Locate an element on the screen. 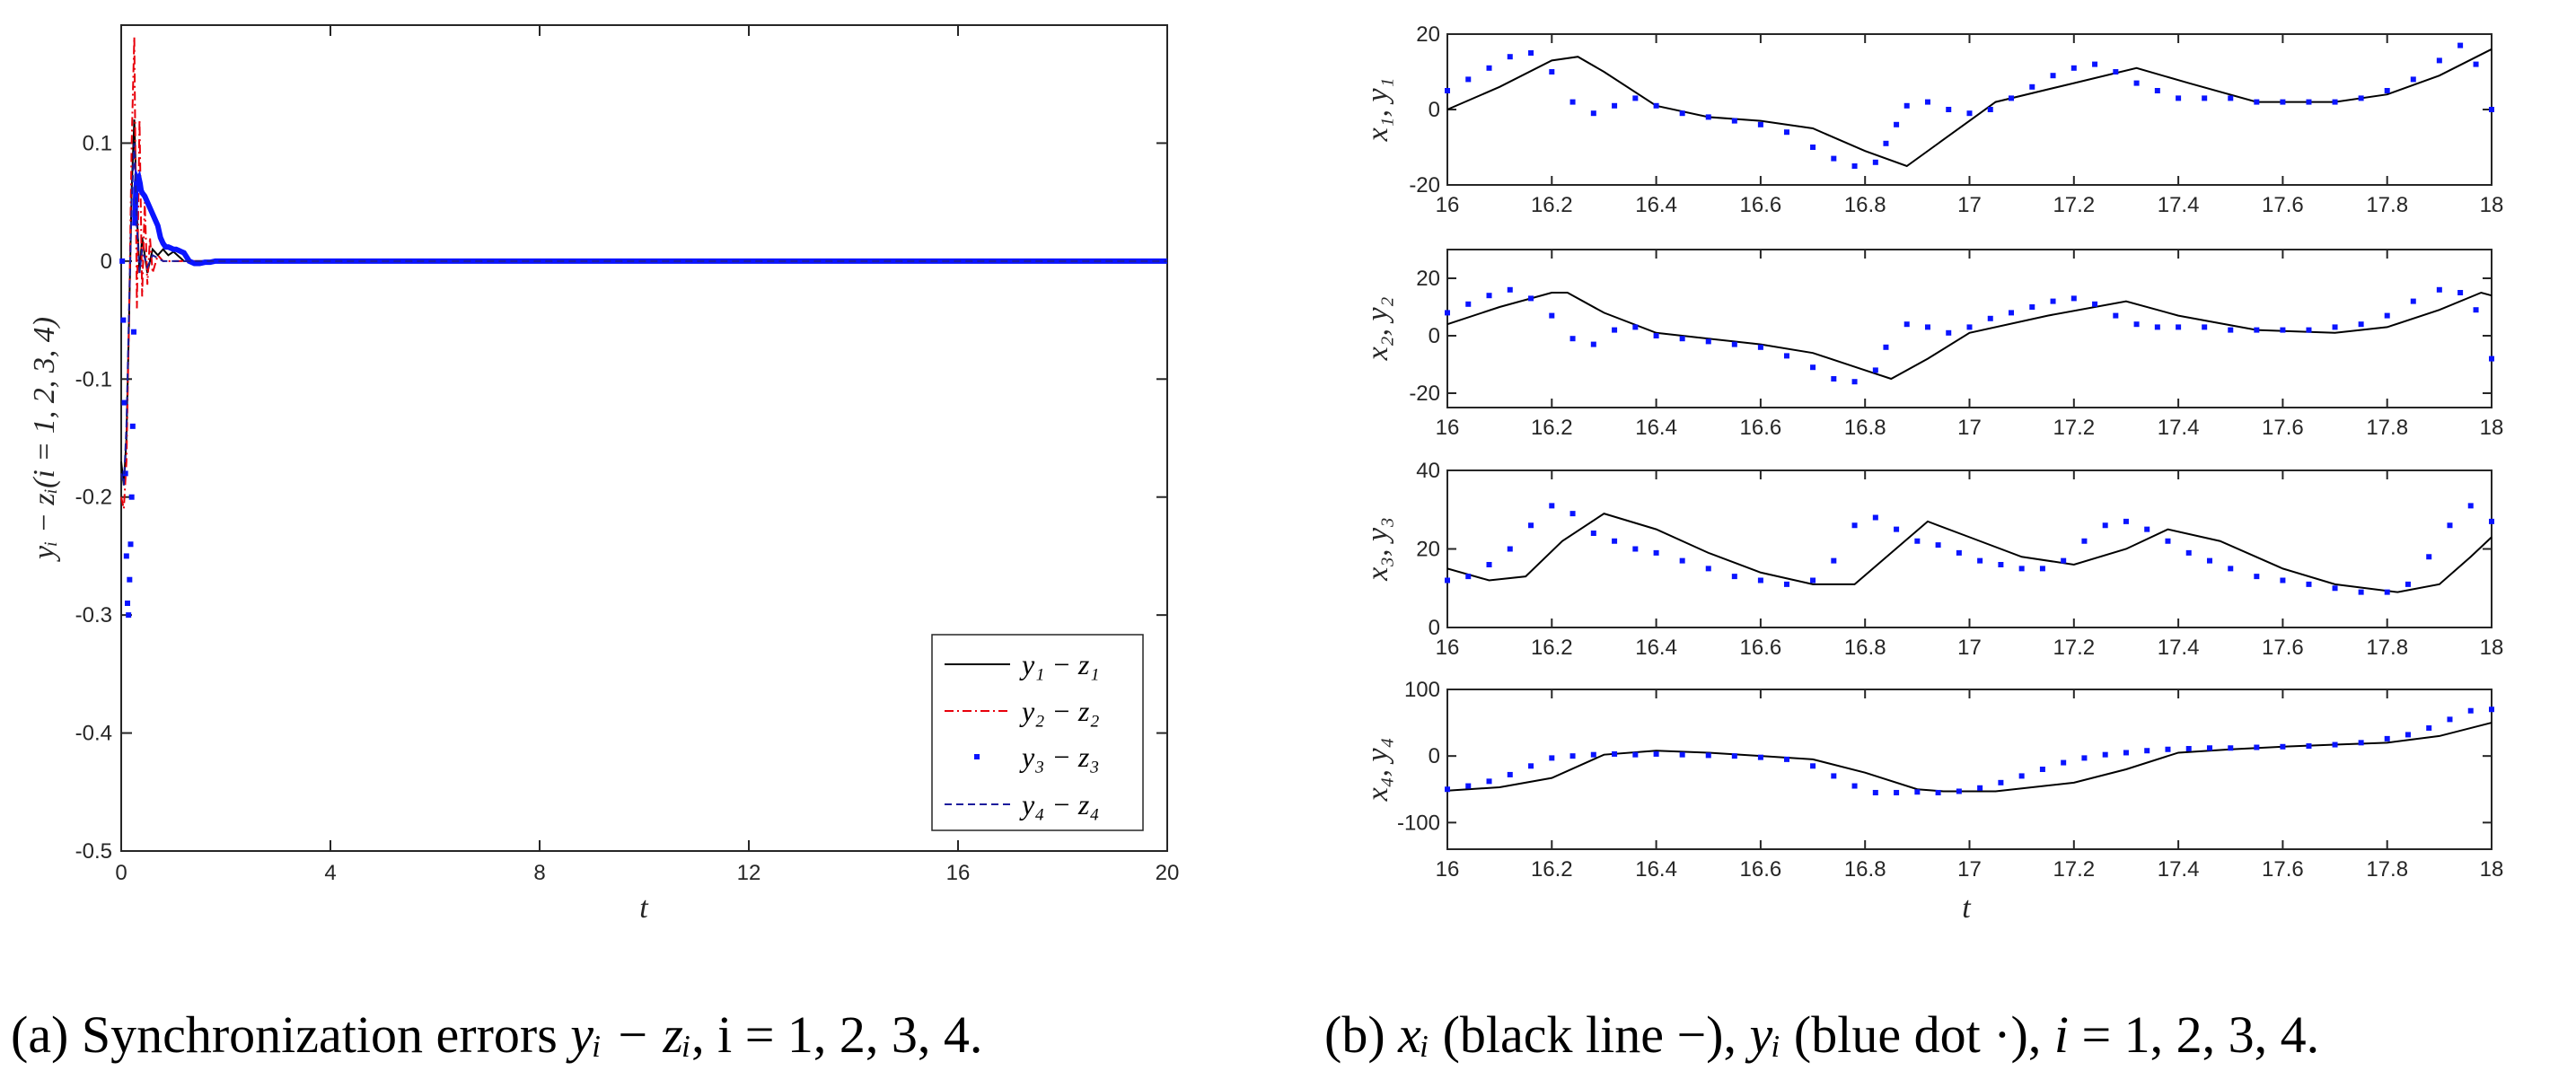  panel-a-xtick-label: 0 is located at coordinates (121, 873).